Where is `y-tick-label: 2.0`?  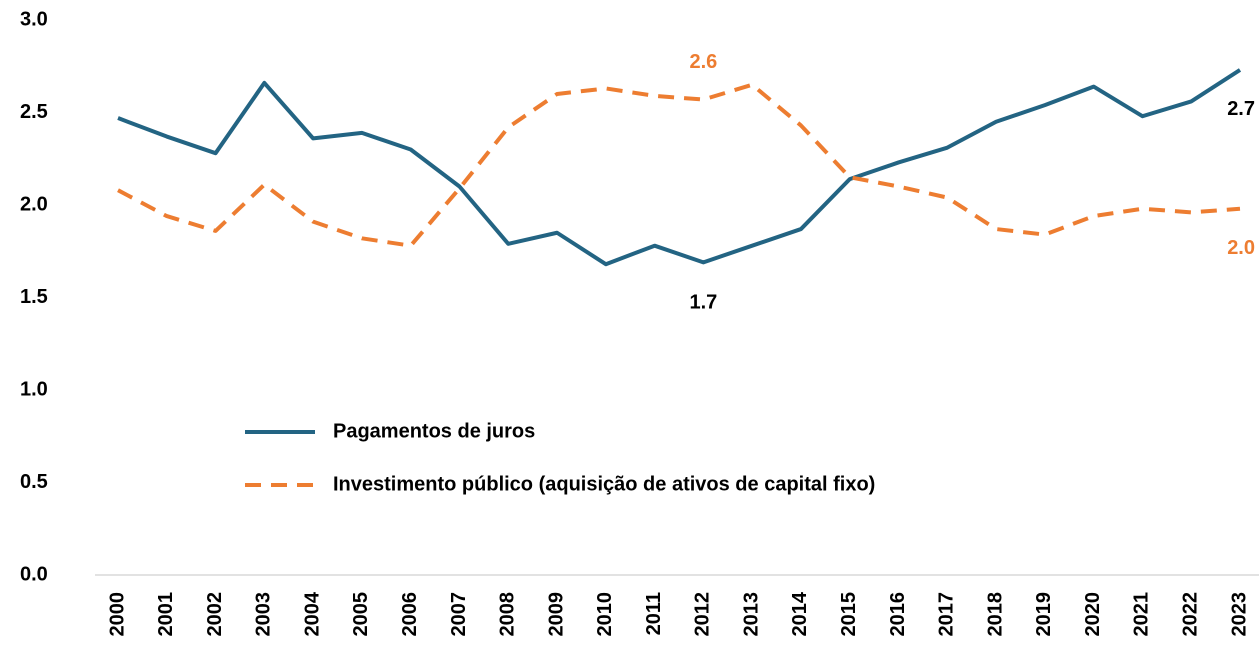
y-tick-label: 2.0 is located at coordinates (34, 204).